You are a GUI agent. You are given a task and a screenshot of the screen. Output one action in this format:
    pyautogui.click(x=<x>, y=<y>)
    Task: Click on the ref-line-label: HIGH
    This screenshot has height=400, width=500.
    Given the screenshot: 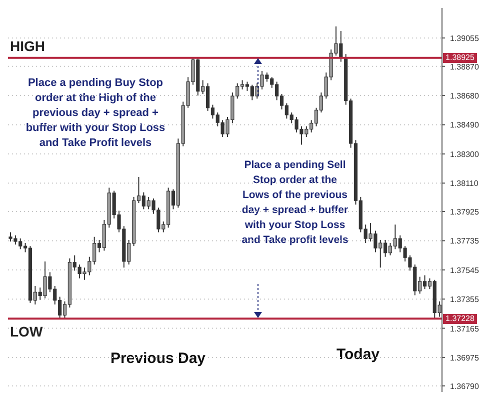 What is the action you would take?
    pyautogui.click(x=27, y=46)
    